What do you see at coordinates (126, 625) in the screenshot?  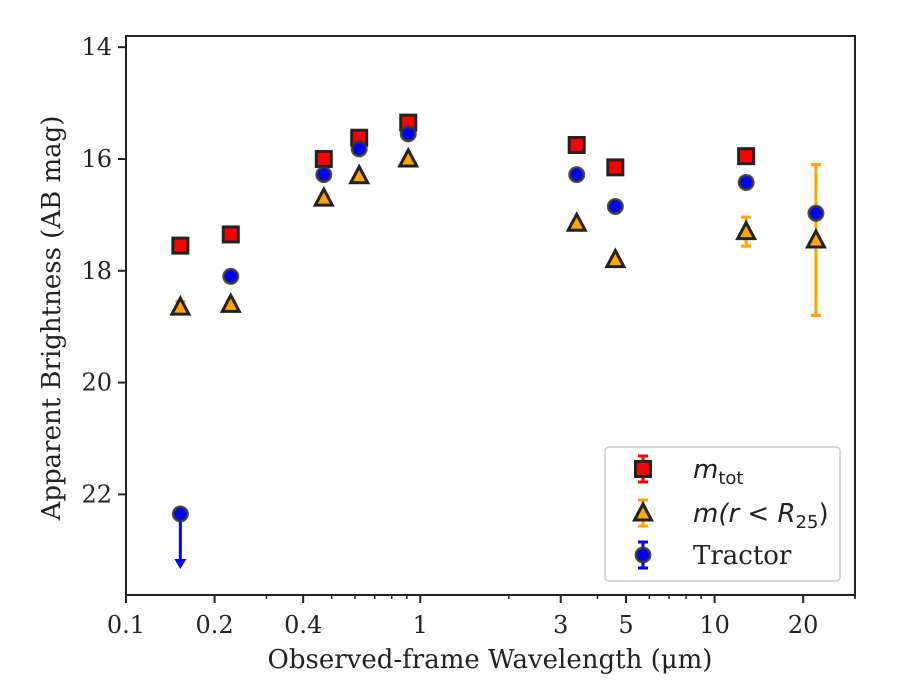 I see `x-tick-label: 0.1` at bounding box center [126, 625].